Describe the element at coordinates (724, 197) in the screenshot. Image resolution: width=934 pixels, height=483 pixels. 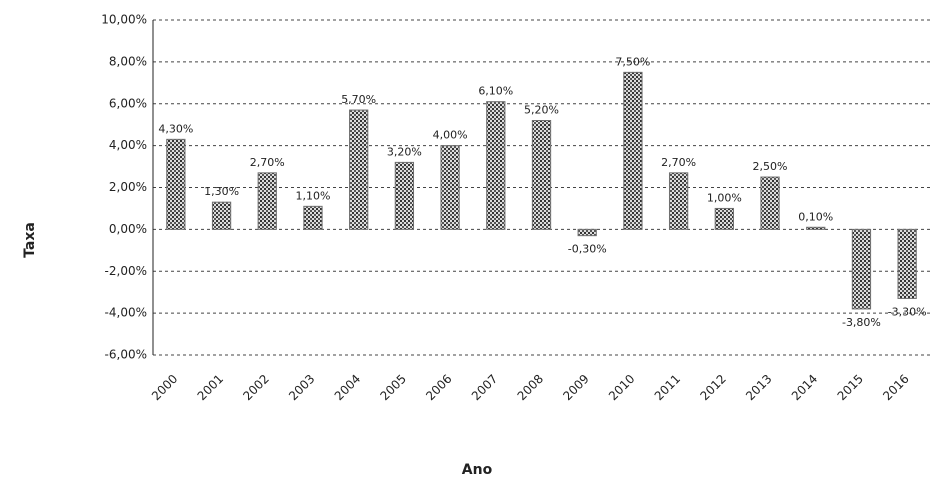
I see `value-label: 1,00%` at that location.